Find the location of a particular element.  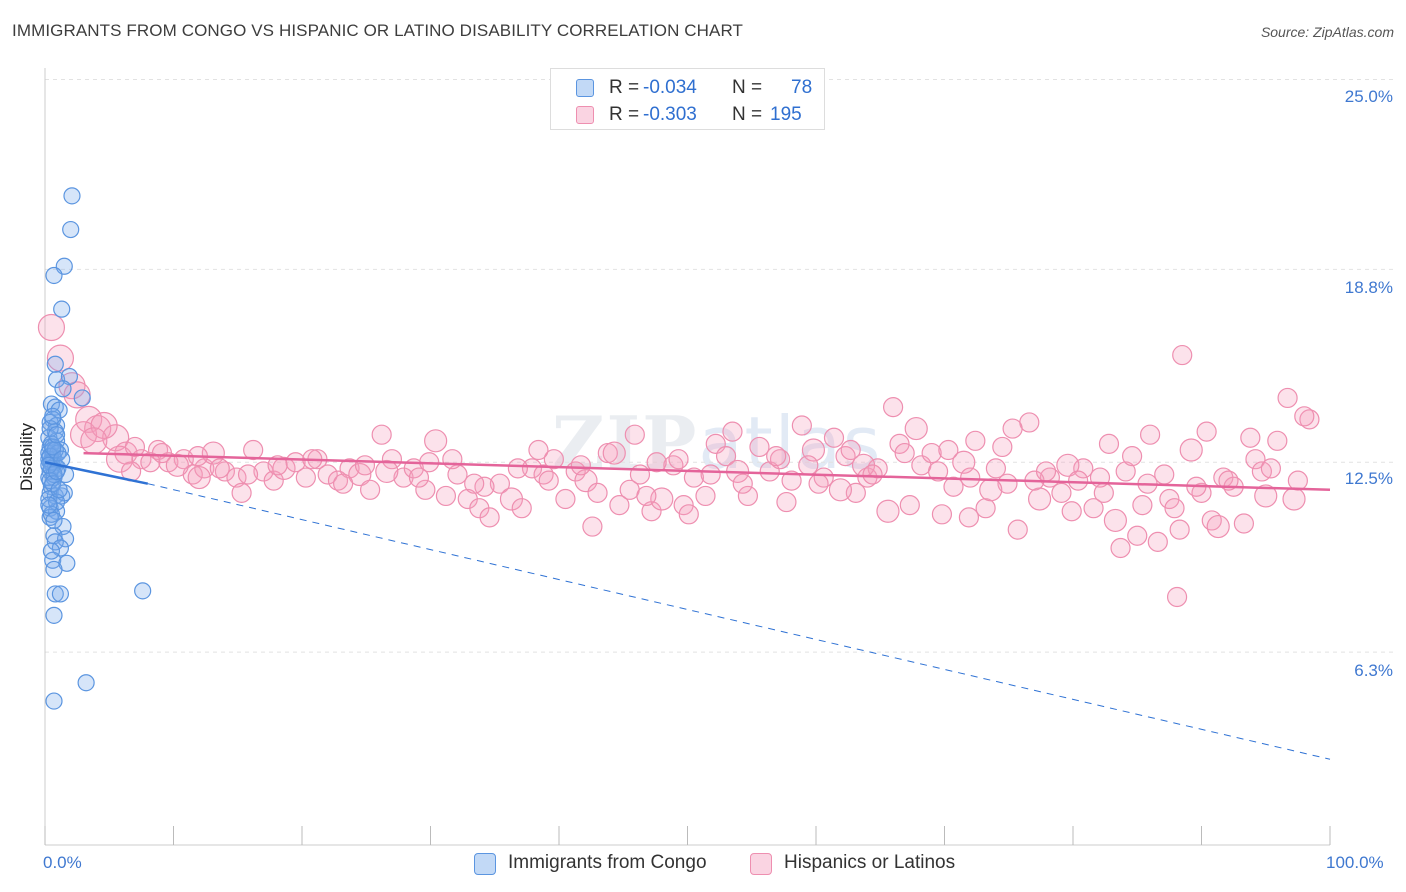

hispanic-swatch is located at coordinates (585, 115).